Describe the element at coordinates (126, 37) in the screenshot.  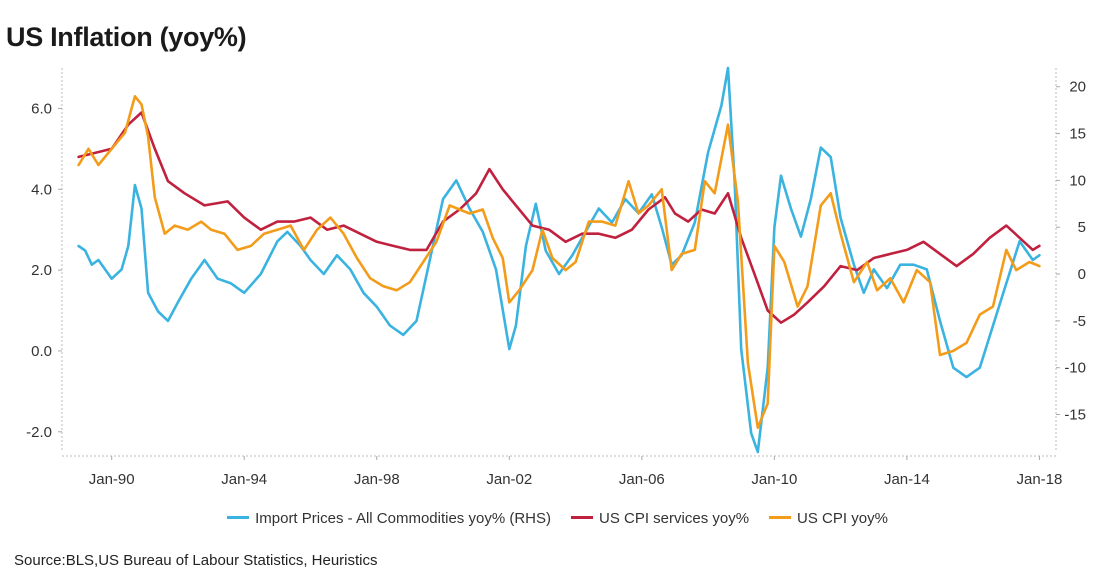
I see `chart-title: US Inflation (yoy%)` at that location.